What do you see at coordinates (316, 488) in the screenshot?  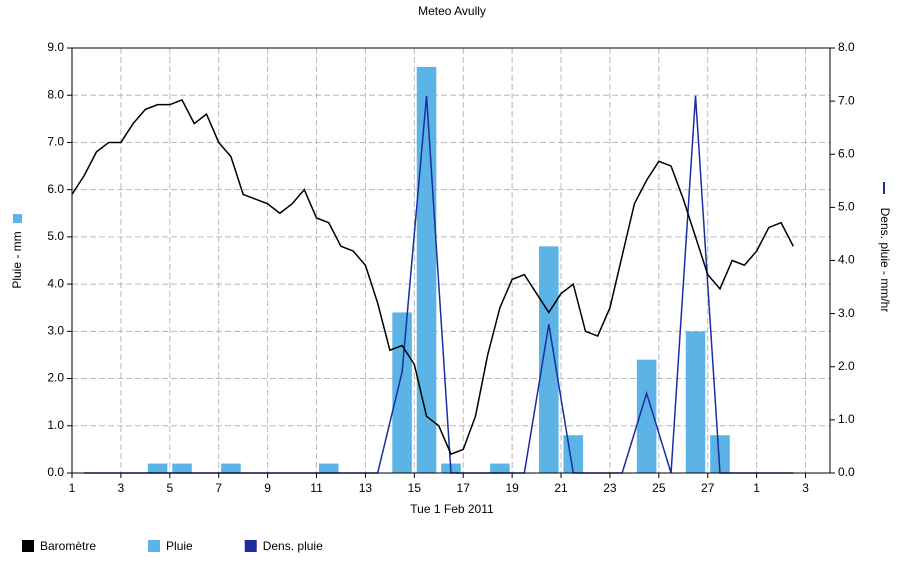 I see `x-tick-label: 11` at bounding box center [316, 488].